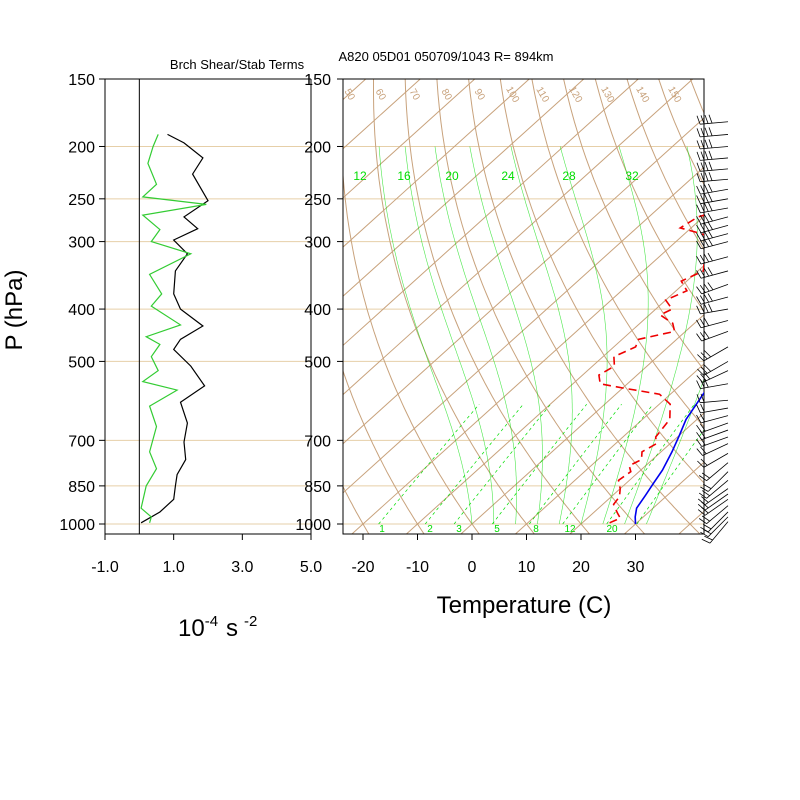  I want to click on temperature-trace, so click(669, 458).